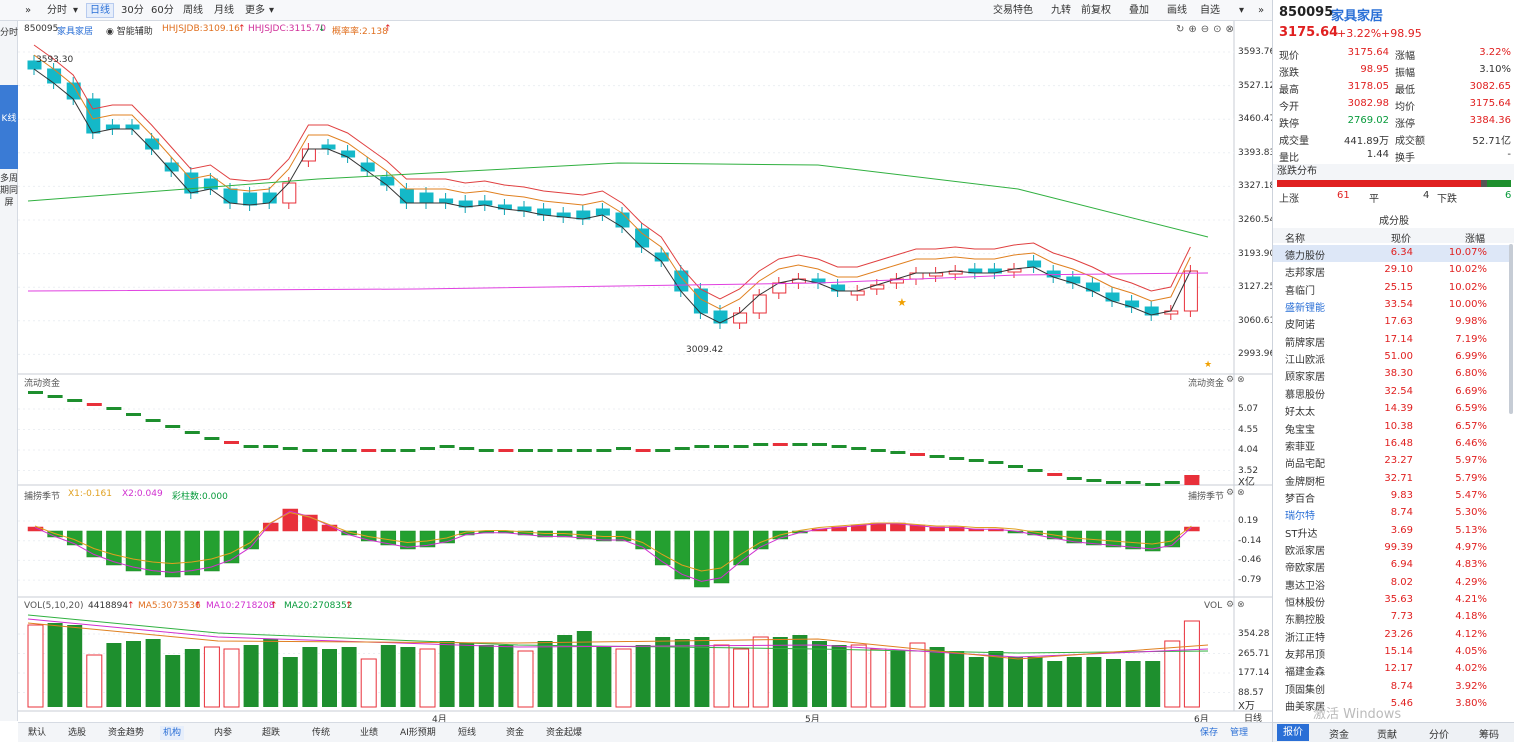 This screenshot has width=1514, height=742. What do you see at coordinates (1242, 10) in the screenshot?
I see `dropdown-icon: ▾` at bounding box center [1242, 10].